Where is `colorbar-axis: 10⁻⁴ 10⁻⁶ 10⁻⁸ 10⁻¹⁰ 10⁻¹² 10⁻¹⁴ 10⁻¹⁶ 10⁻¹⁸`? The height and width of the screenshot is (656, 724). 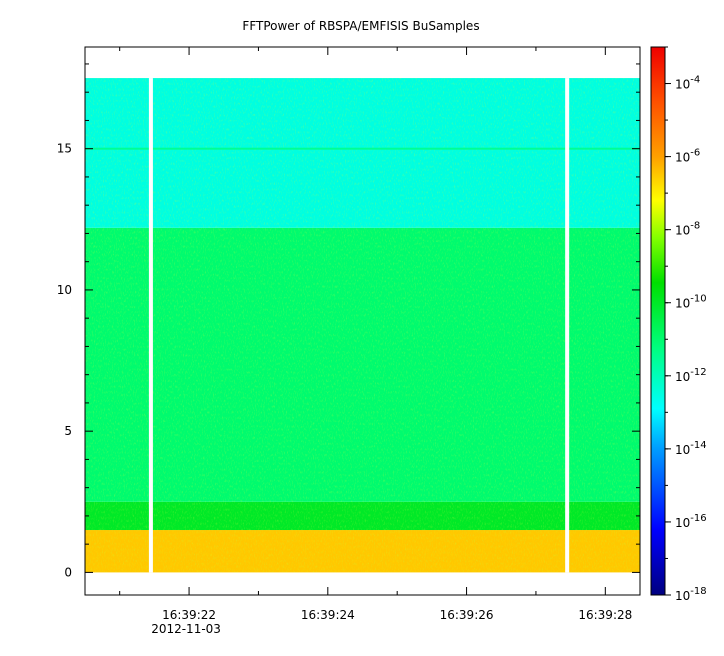
colorbar-axis: 10⁻⁴ 10⁻⁶ 10⁻⁸ 10⁻¹⁰ 10⁻¹² 10⁻¹⁴ 10⁻¹⁶ 10⁻¹⁸ is located at coordinates (686, 324).